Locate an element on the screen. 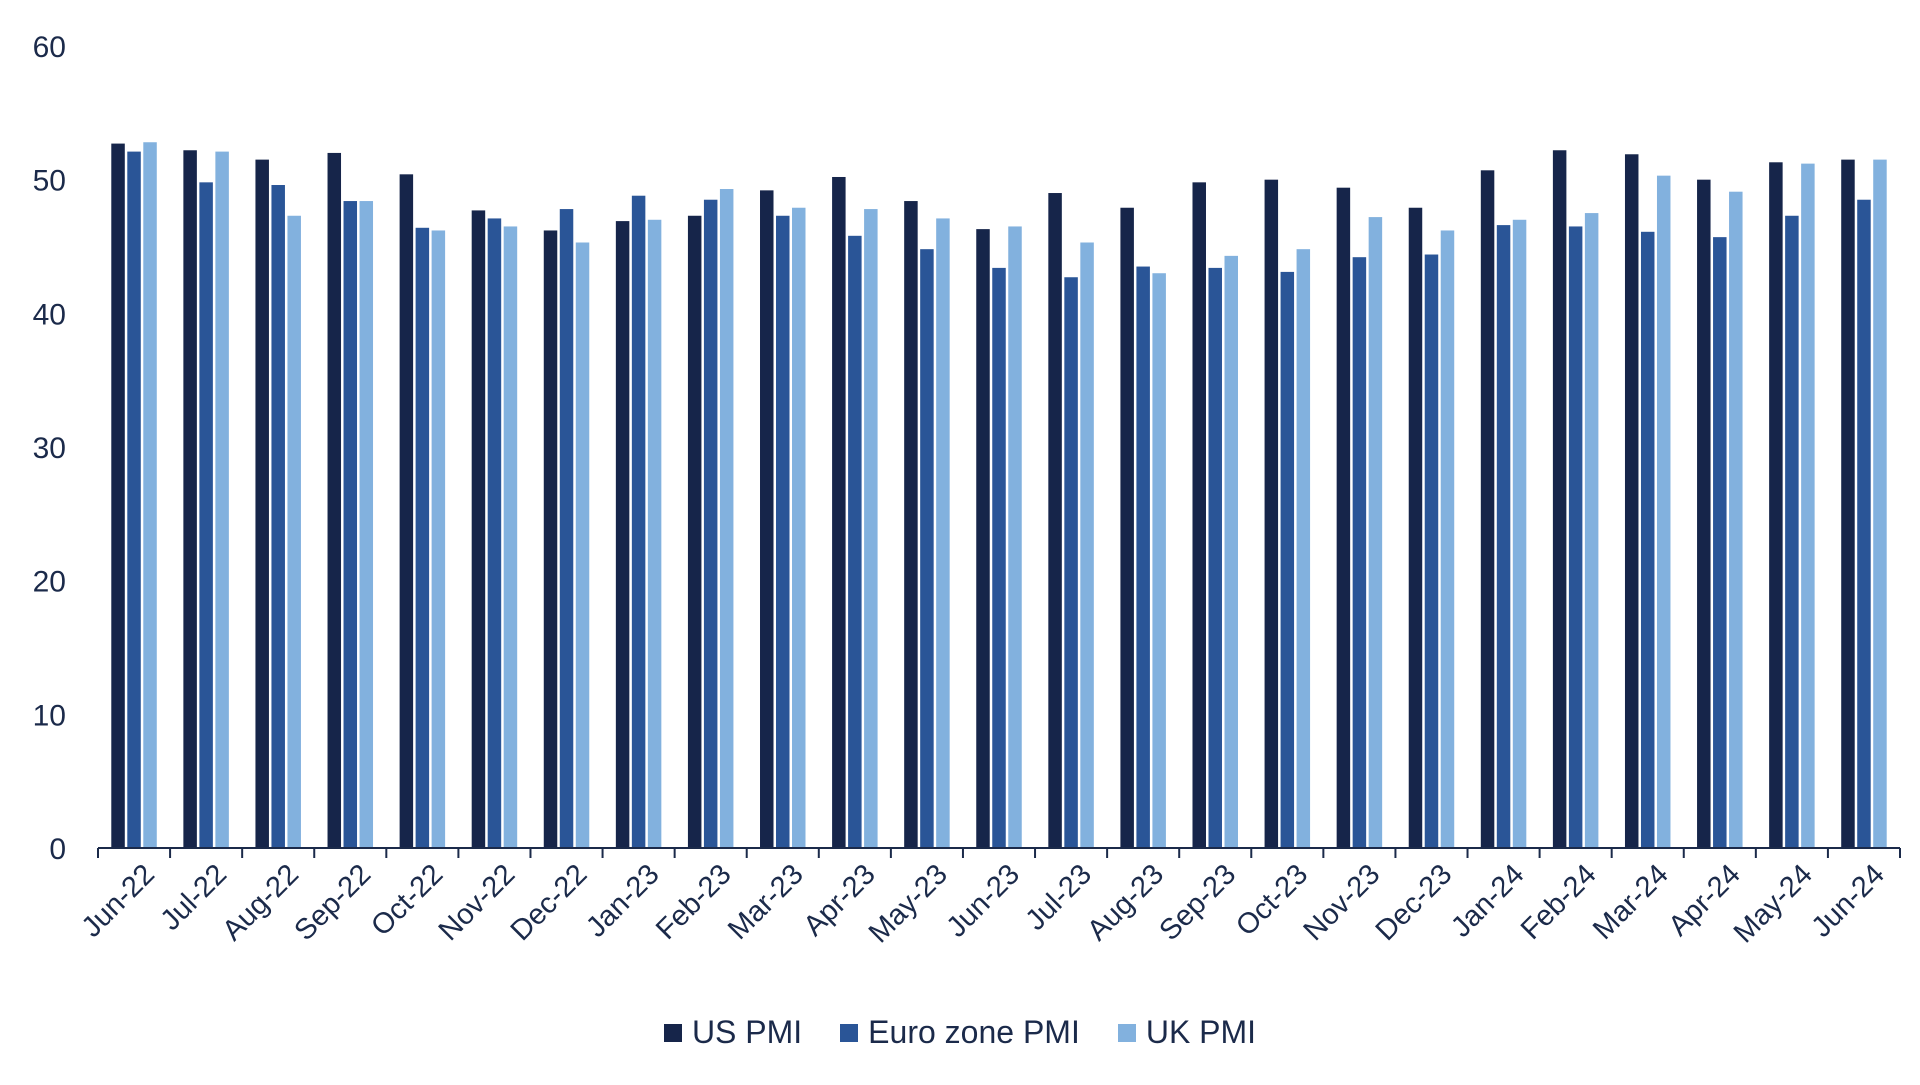 The width and height of the screenshot is (1920, 1085). x-tick-label: May-23 is located at coordinates (908, 903).